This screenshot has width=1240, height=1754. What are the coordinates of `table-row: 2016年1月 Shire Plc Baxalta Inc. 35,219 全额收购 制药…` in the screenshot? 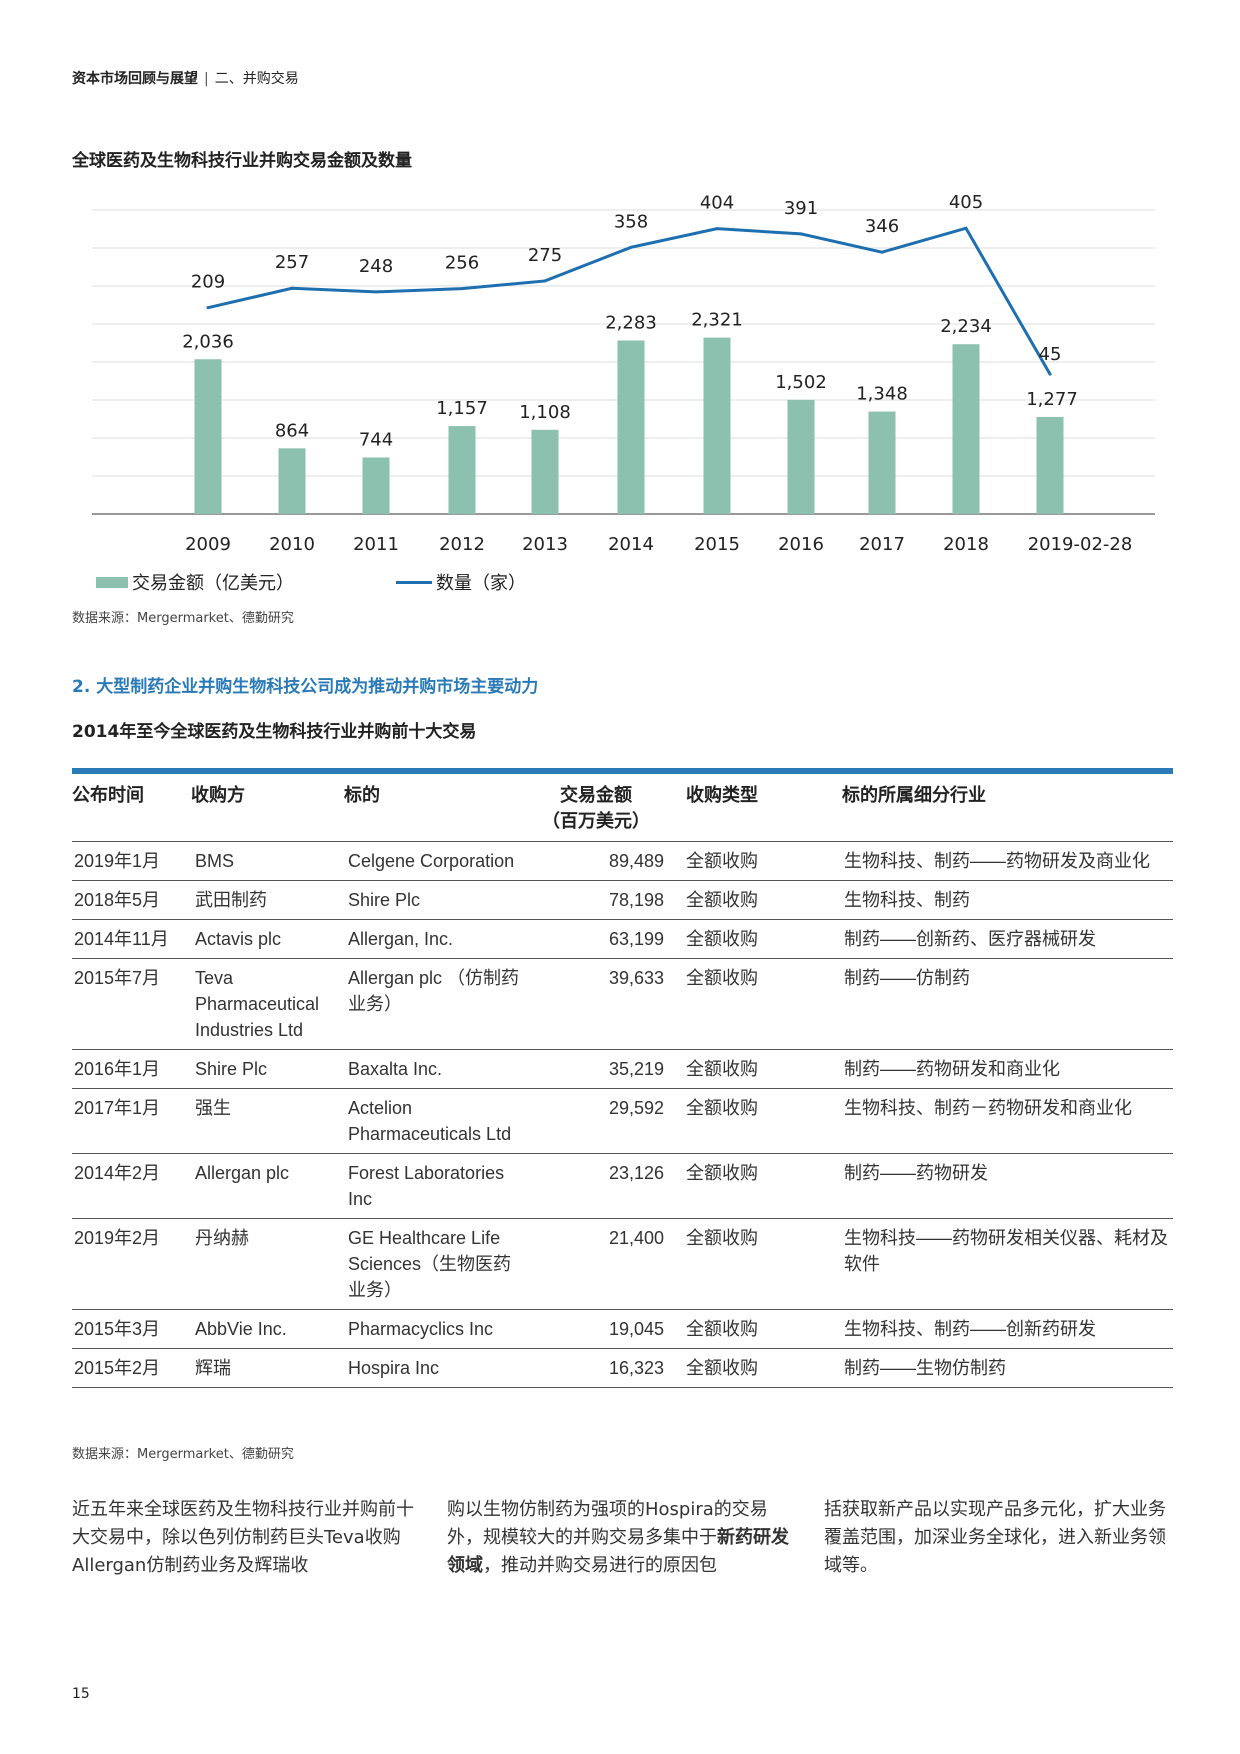 It's located at (622, 1069).